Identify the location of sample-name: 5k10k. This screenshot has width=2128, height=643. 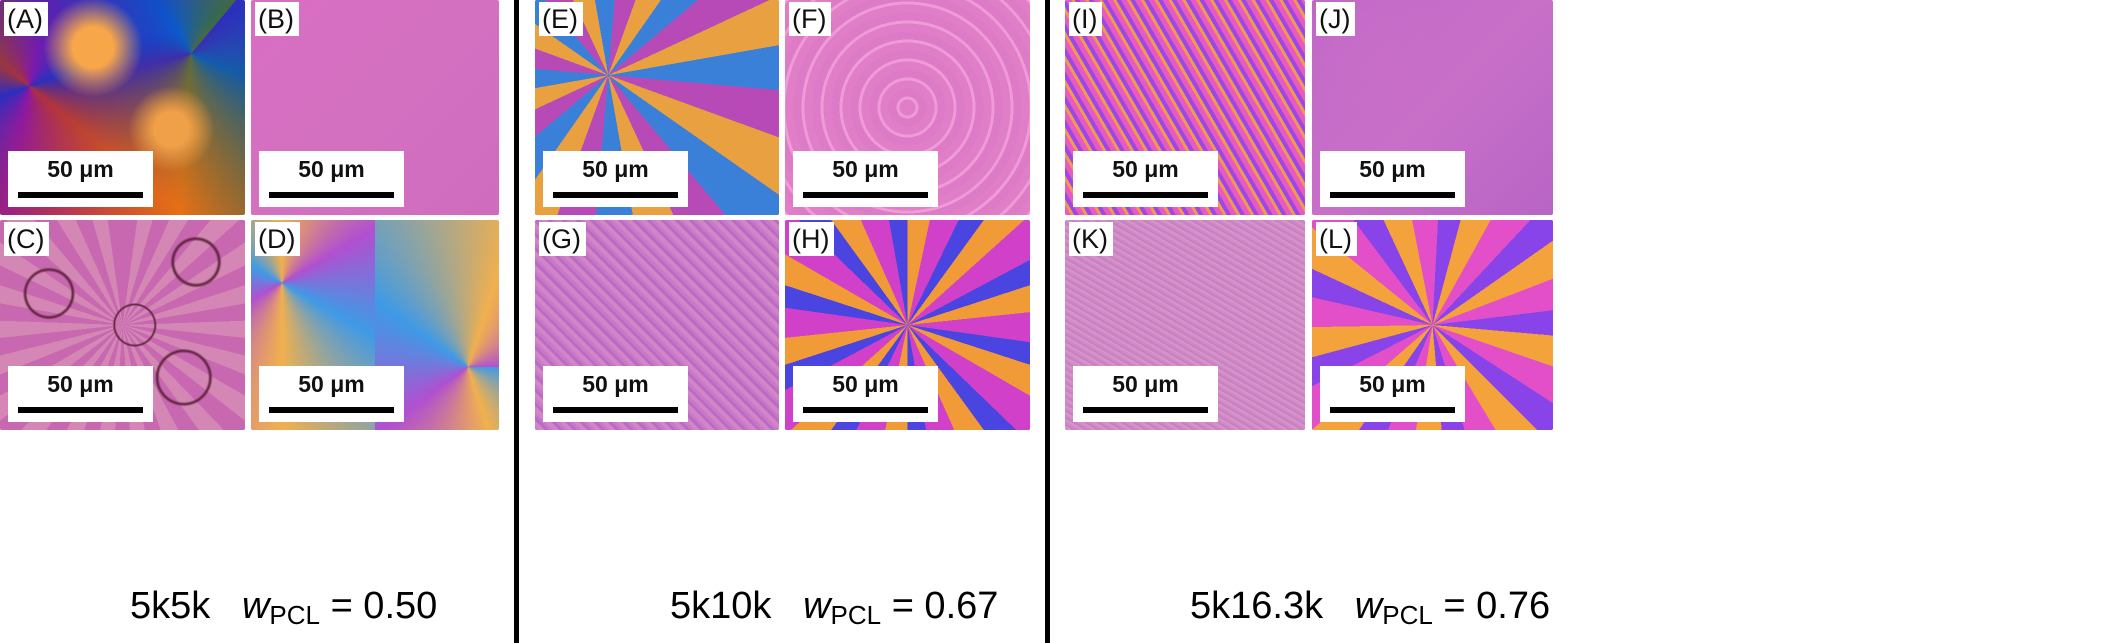
(721, 606).